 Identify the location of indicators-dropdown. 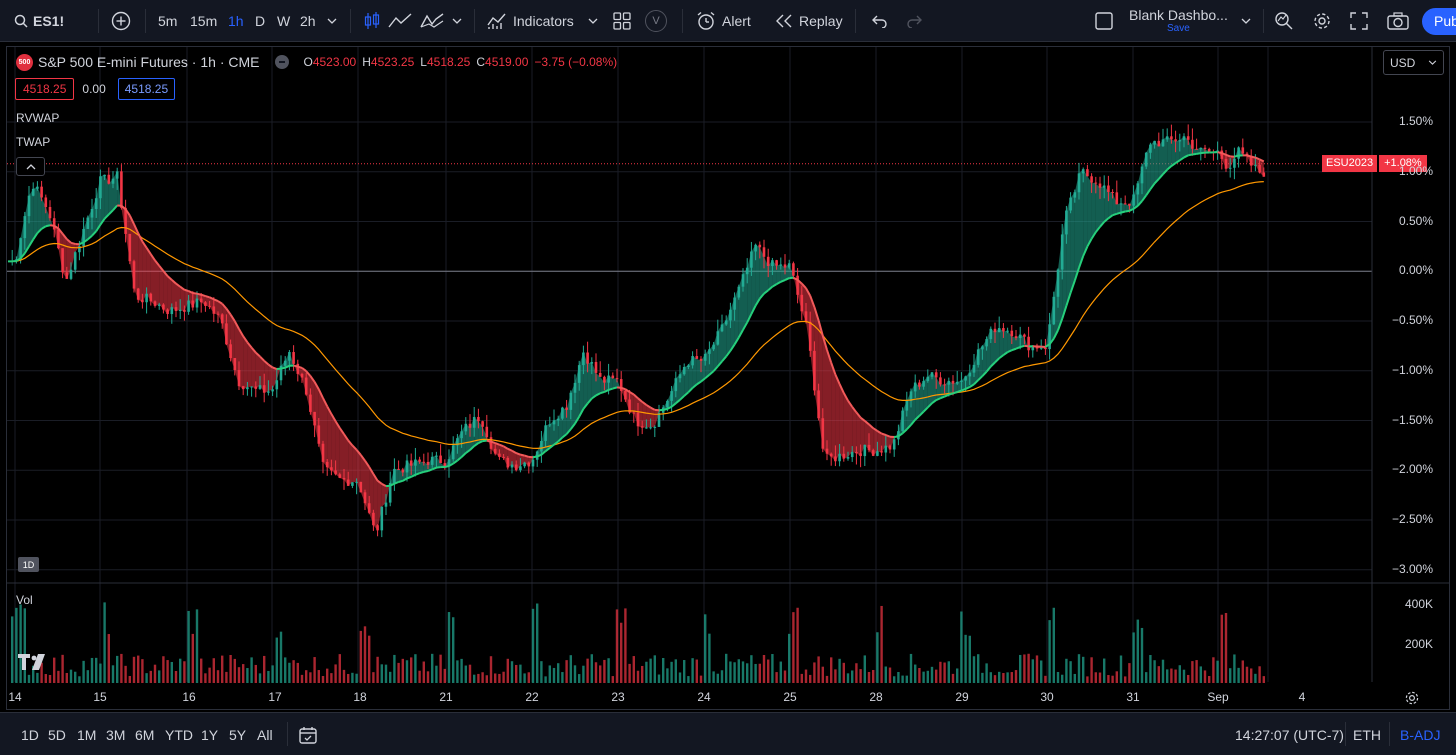
(593, 21).